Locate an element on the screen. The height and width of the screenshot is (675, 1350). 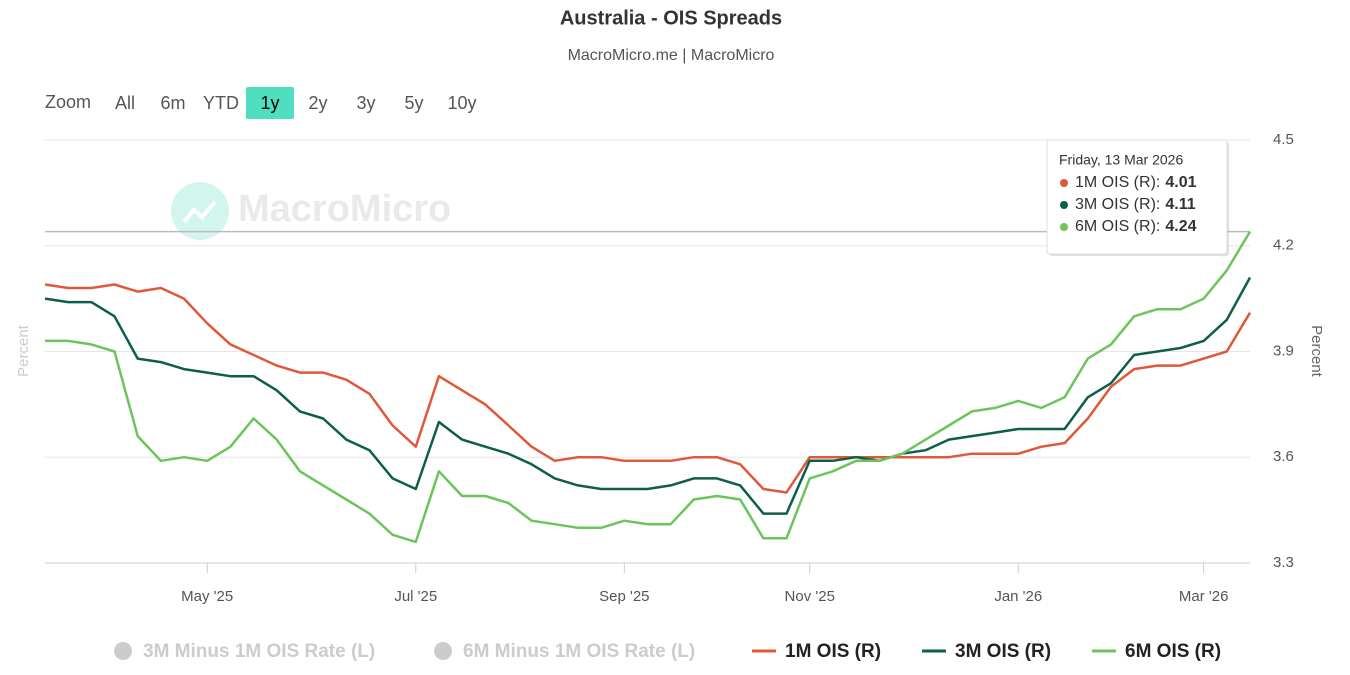
x-tick-label: Mar '26 is located at coordinates (1204, 596).